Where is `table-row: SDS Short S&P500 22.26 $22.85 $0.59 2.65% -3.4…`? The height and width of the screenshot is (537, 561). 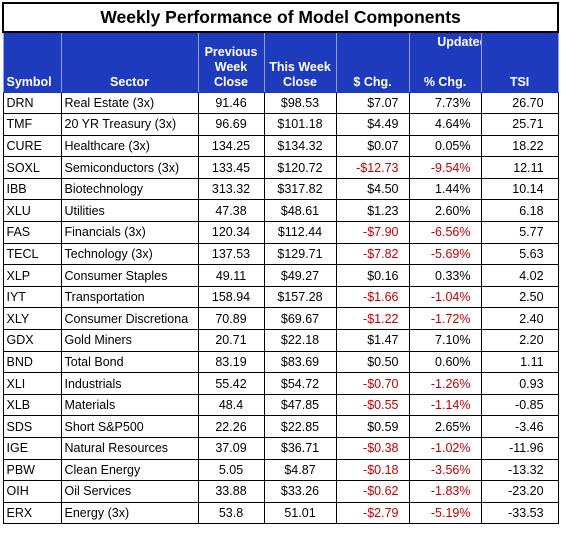
table-row: SDS Short S&P500 22.26 $22.85 $0.59 2.65% -3.4… is located at coordinates (280, 426).